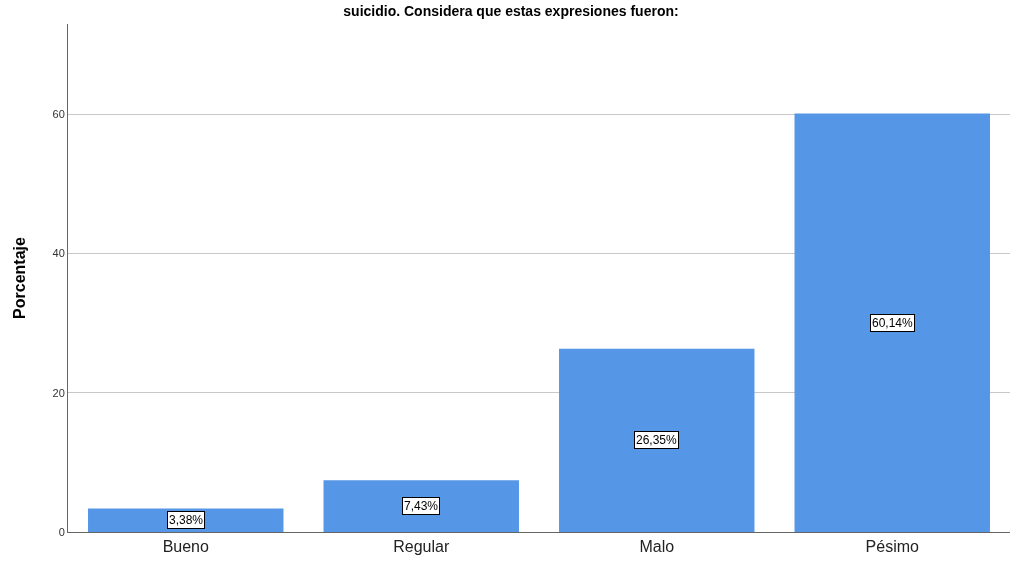 Image resolution: width=1022 pixels, height=567 pixels. What do you see at coordinates (58, 114) in the screenshot?
I see `y-tick-label: 60` at bounding box center [58, 114].